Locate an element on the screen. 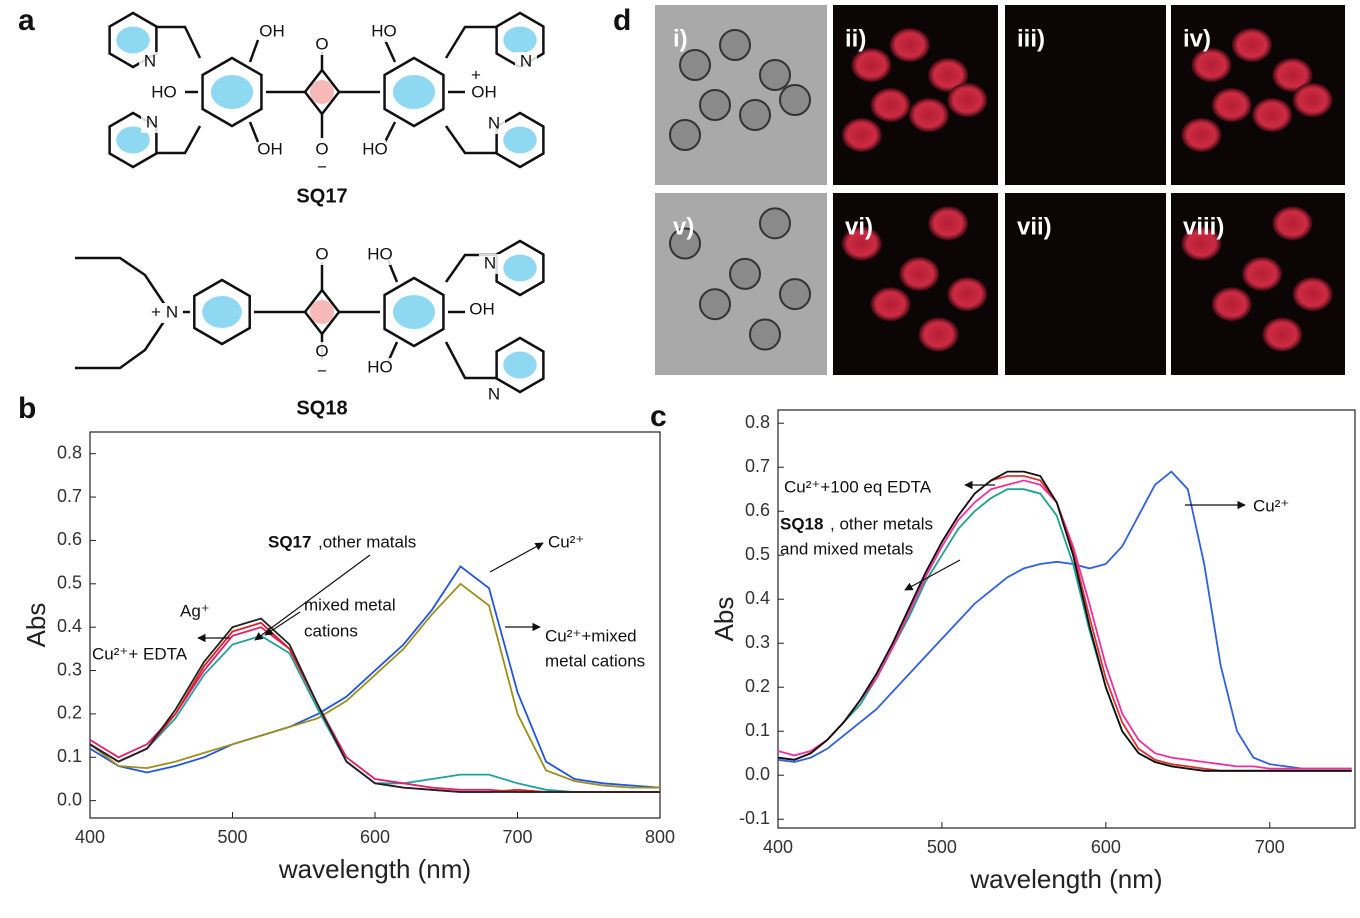 The height and width of the screenshot is (918, 1360). y-tick-label: 0.4 is located at coordinates (69, 626).